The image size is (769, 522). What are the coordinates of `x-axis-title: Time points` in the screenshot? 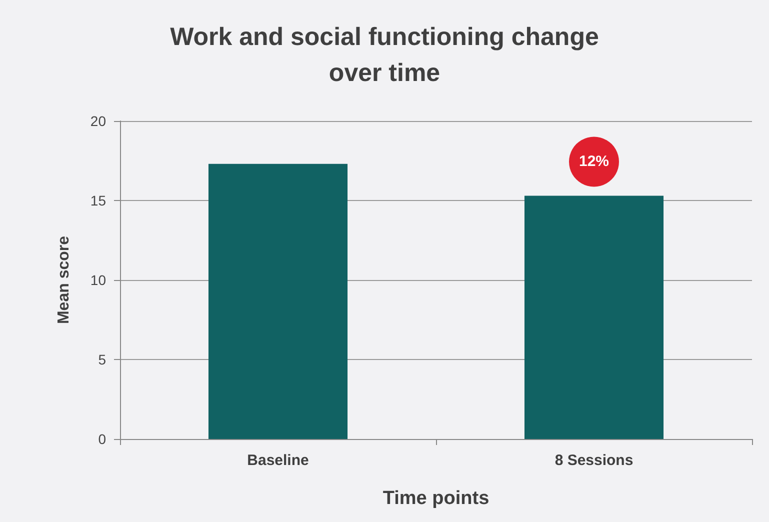 It's located at (436, 498).